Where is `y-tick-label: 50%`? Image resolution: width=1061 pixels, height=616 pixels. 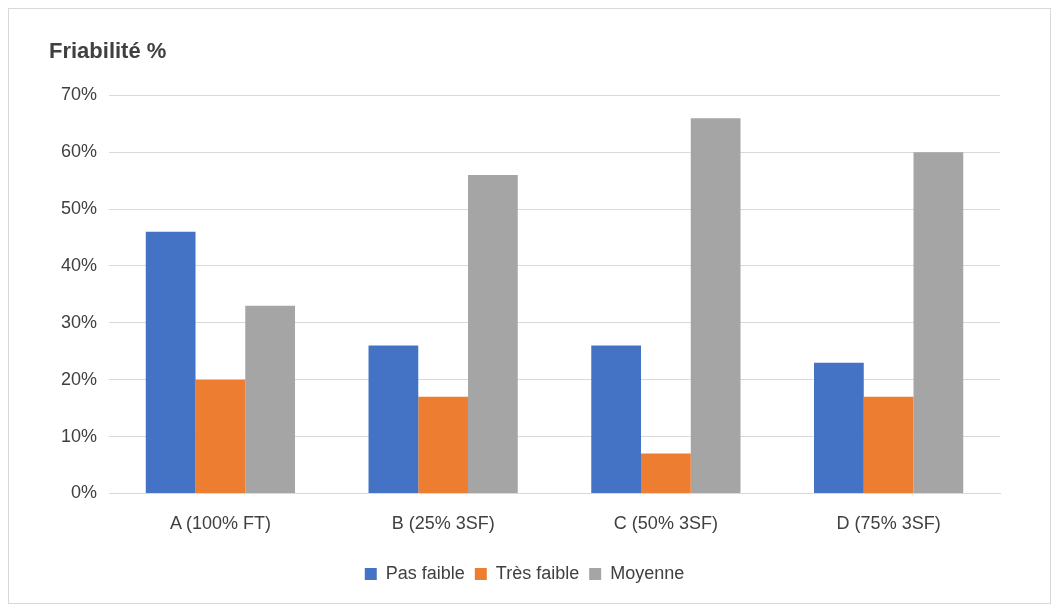 y-tick-label: 50% is located at coordinates (79, 208).